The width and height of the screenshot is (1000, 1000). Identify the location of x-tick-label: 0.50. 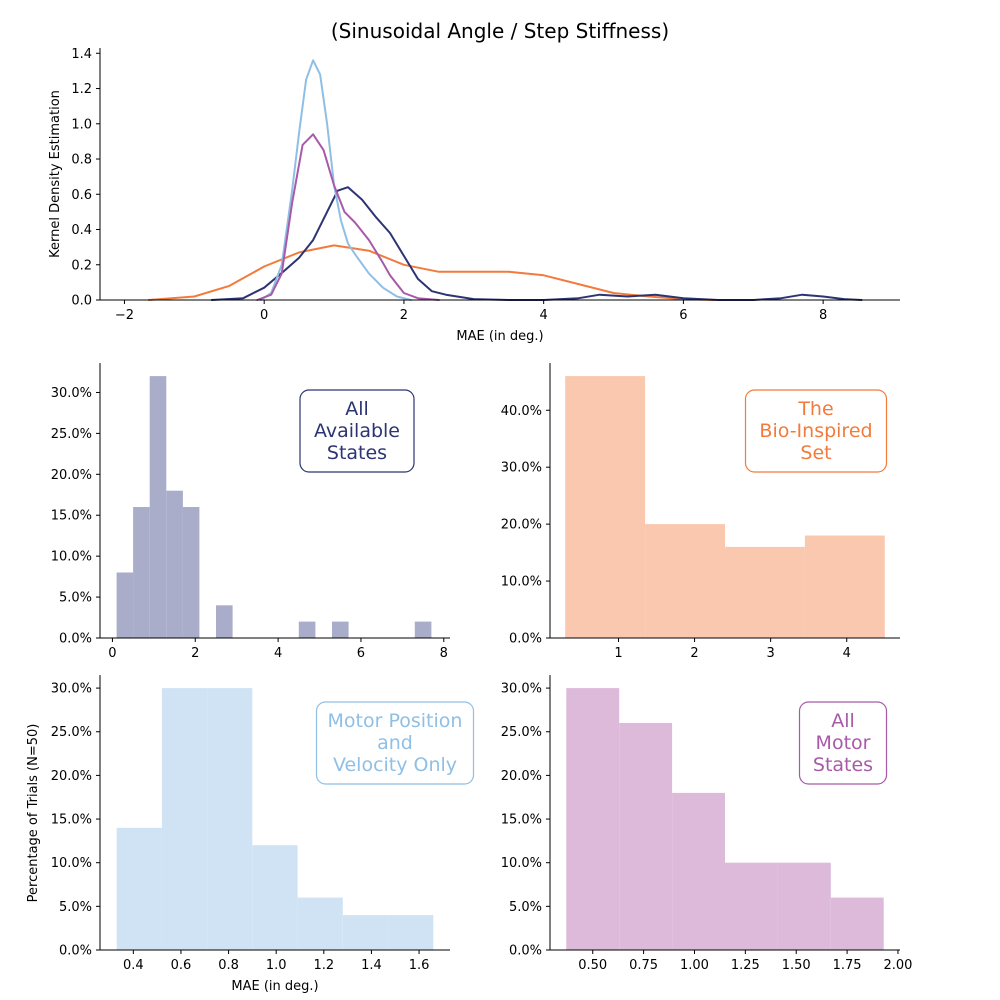
(592, 965).